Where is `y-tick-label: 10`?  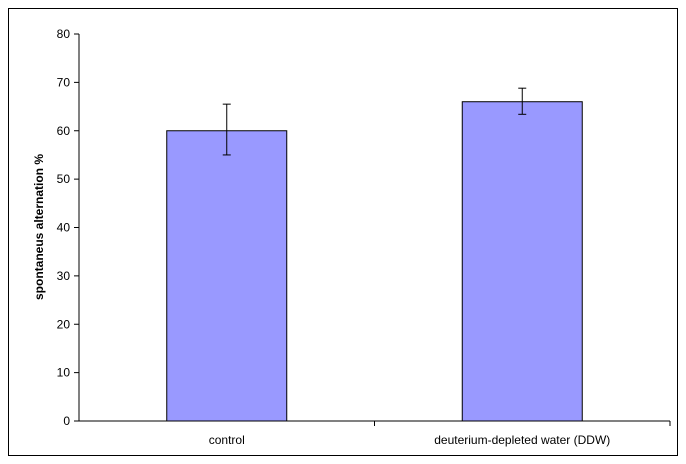
y-tick-label: 10 is located at coordinates (64, 373).